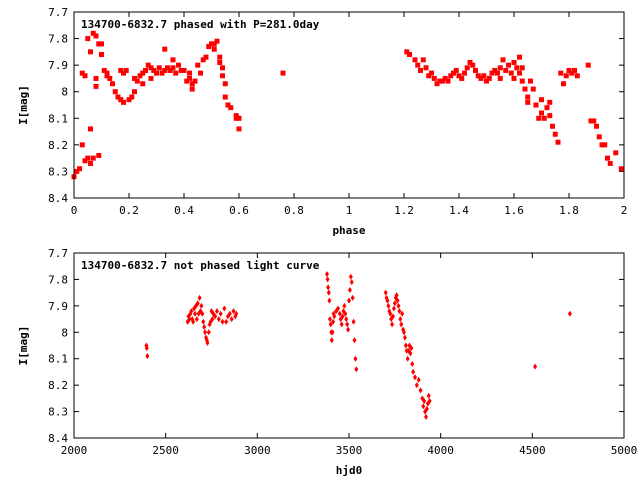 The width and height of the screenshot is (640, 480). What do you see at coordinates (532, 450) in the screenshot?
I see `unphased-xtick-label: 4500` at bounding box center [532, 450].